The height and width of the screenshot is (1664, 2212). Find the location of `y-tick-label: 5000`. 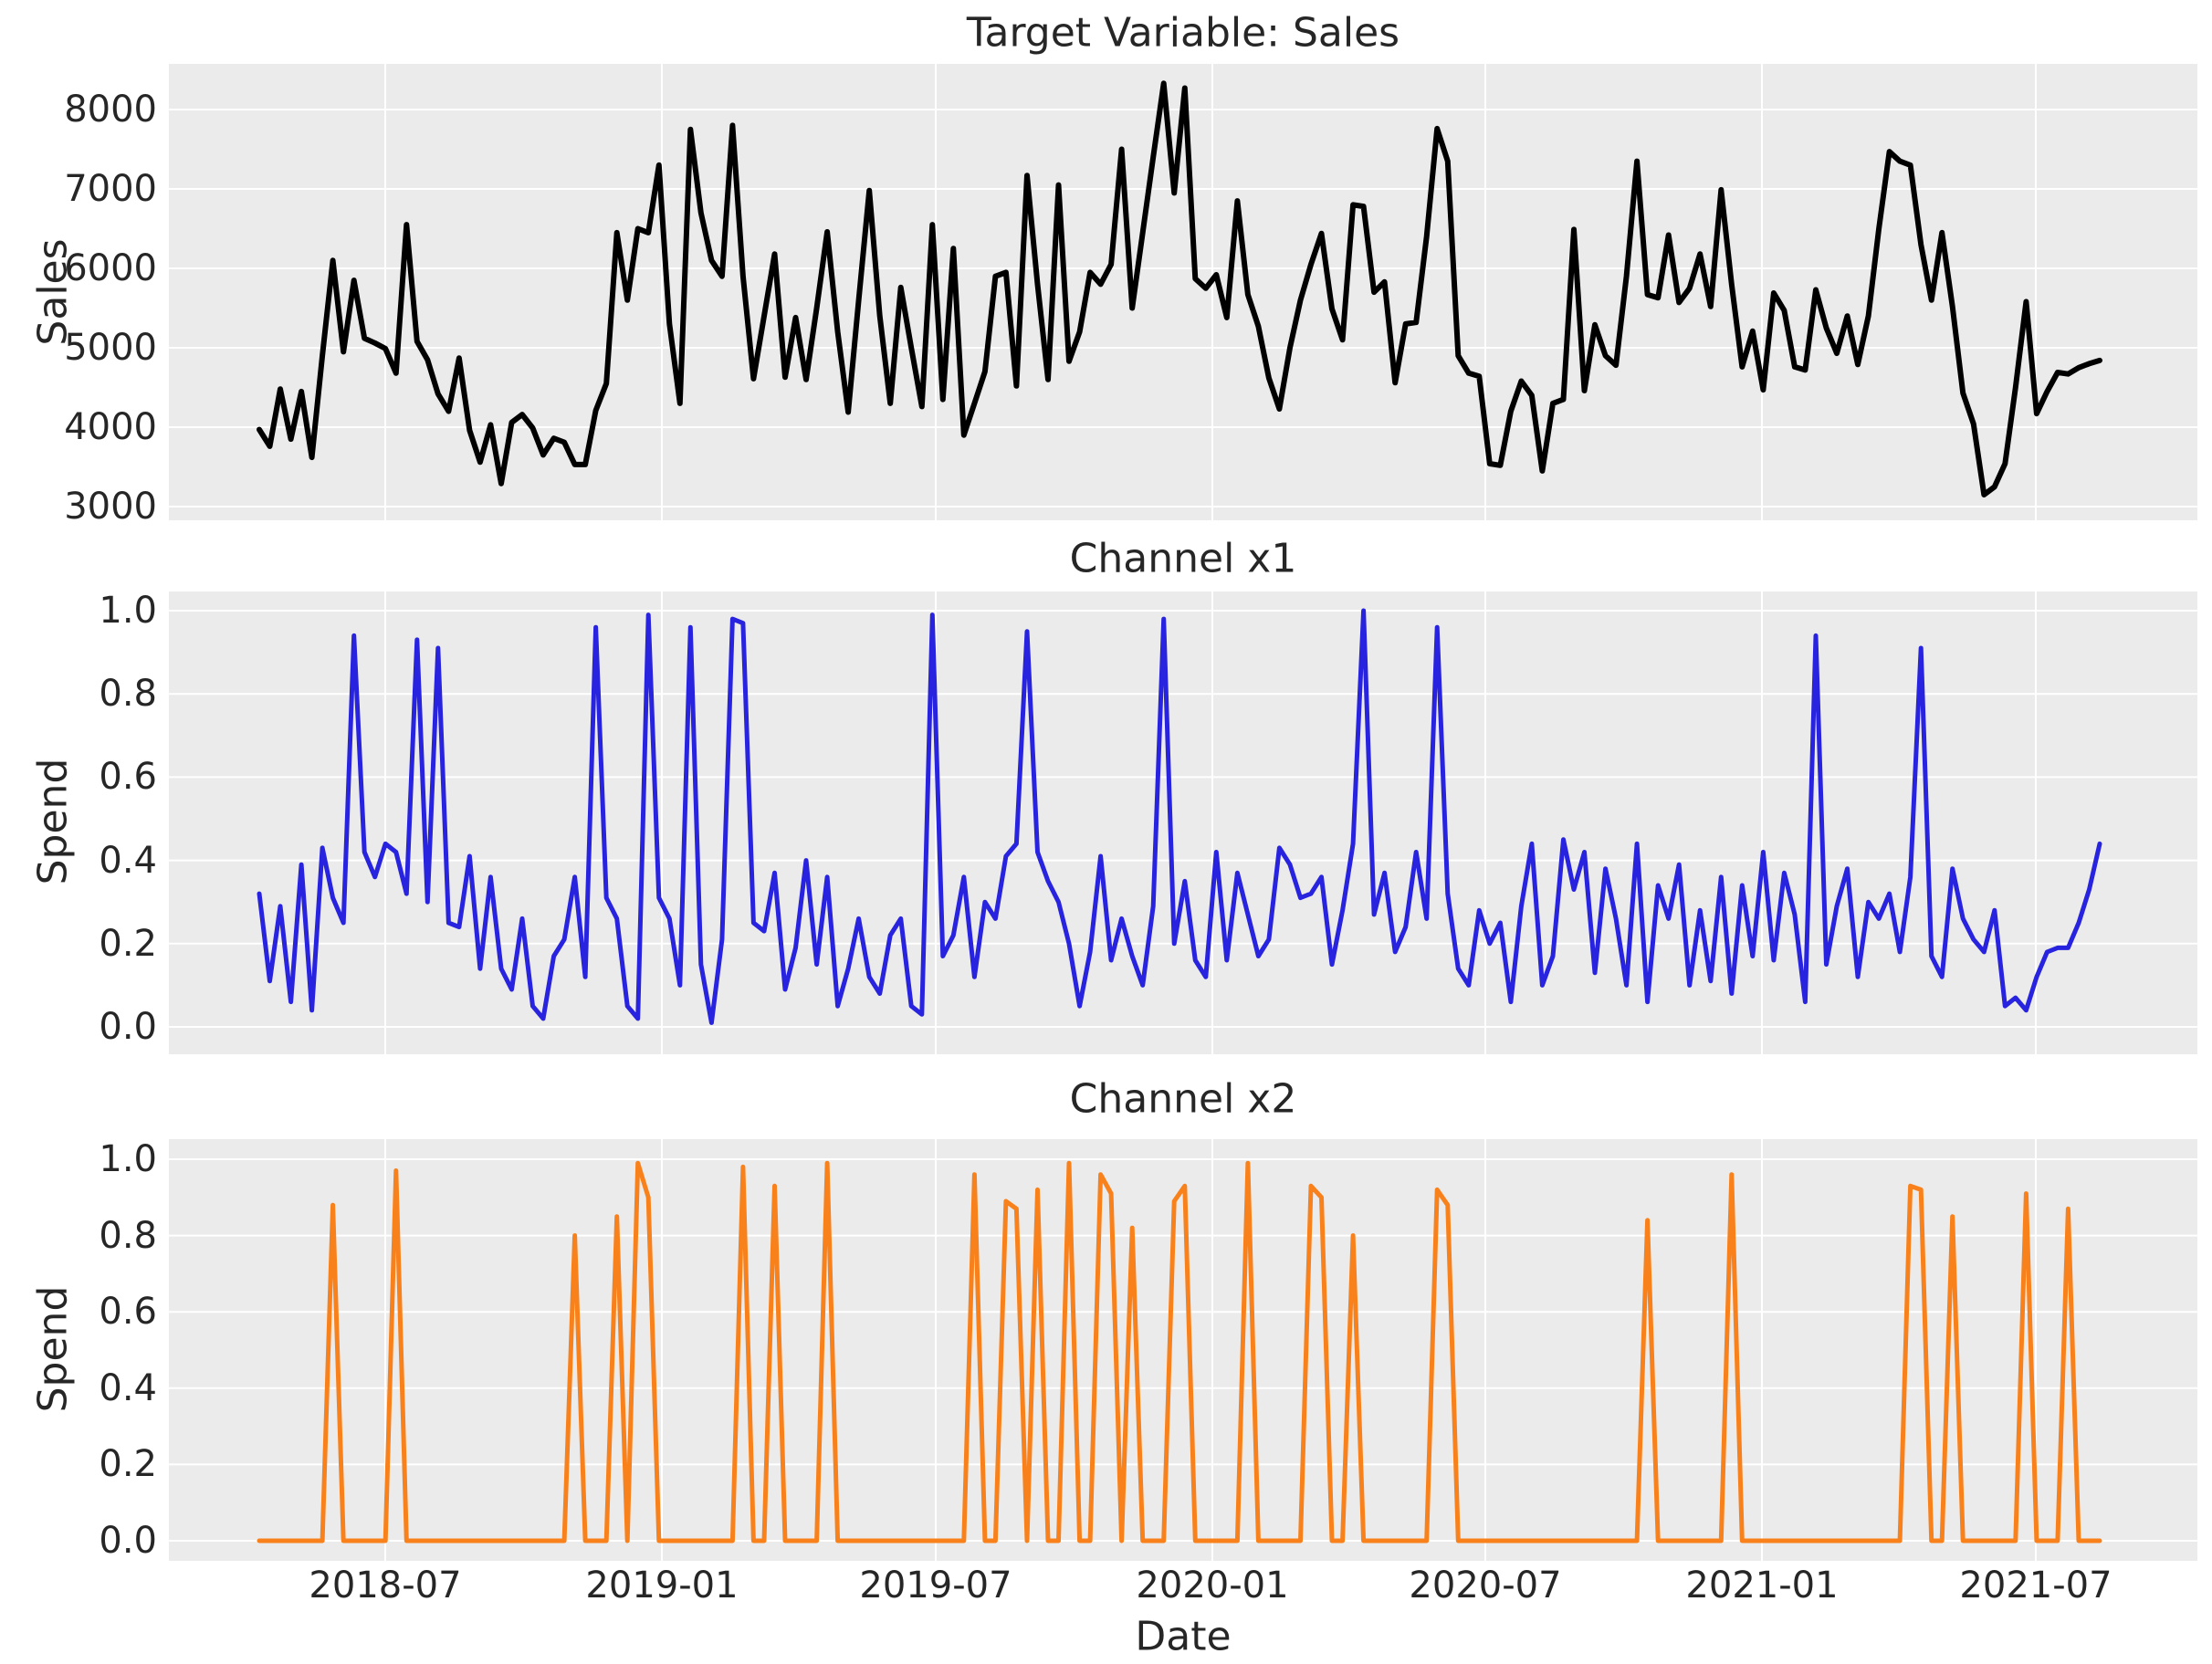

y-tick-label: 5000 is located at coordinates (110, 348).